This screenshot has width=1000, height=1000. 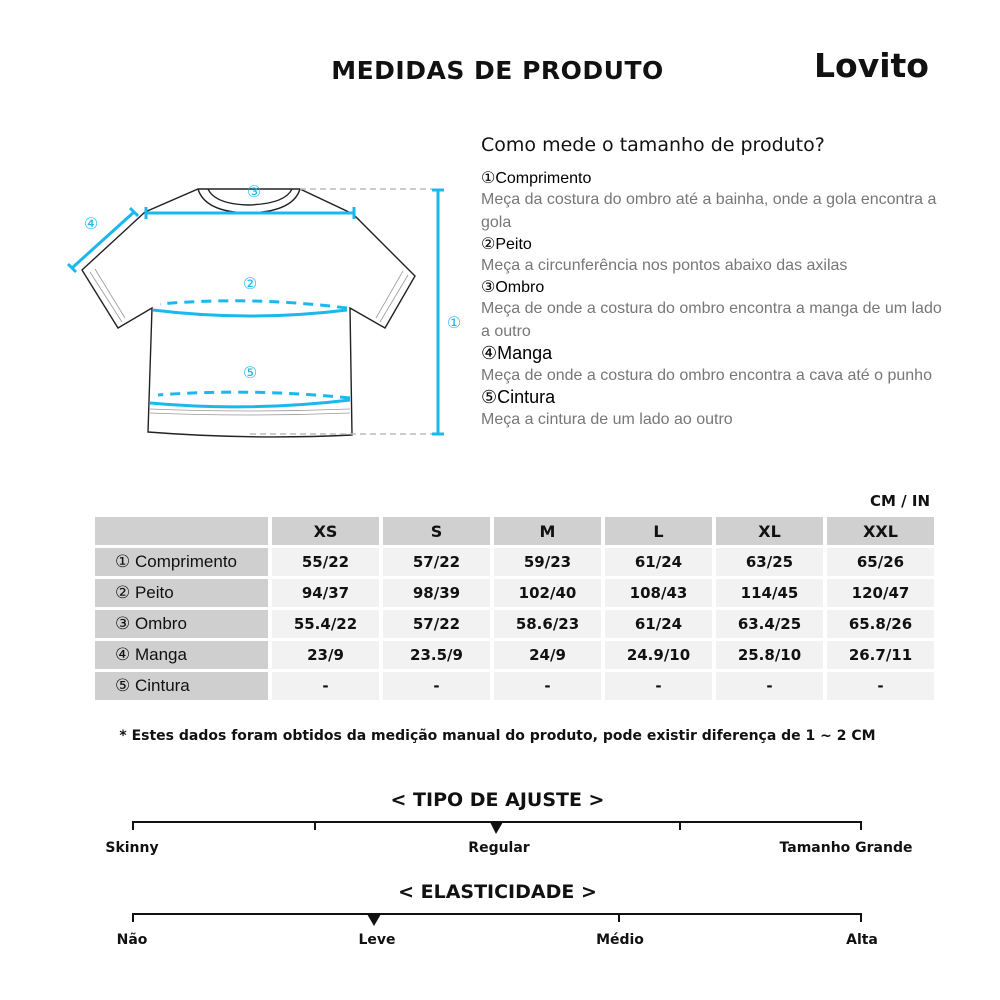 What do you see at coordinates (871, 65) in the screenshot?
I see `brand-logo: Lovito` at bounding box center [871, 65].